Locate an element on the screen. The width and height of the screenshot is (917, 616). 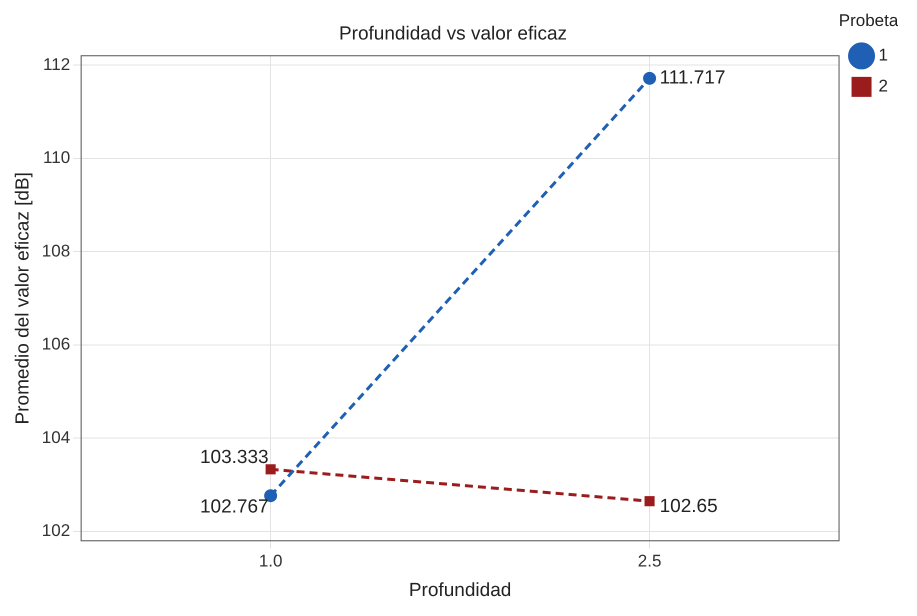
y-tick-label: 104 is located at coordinates (56, 437).